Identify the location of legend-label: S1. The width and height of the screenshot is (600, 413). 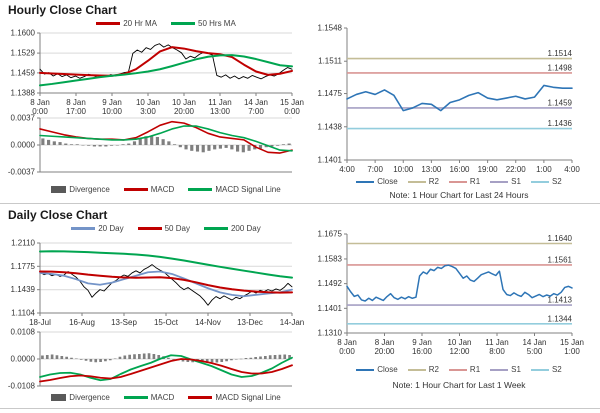
(516, 369).